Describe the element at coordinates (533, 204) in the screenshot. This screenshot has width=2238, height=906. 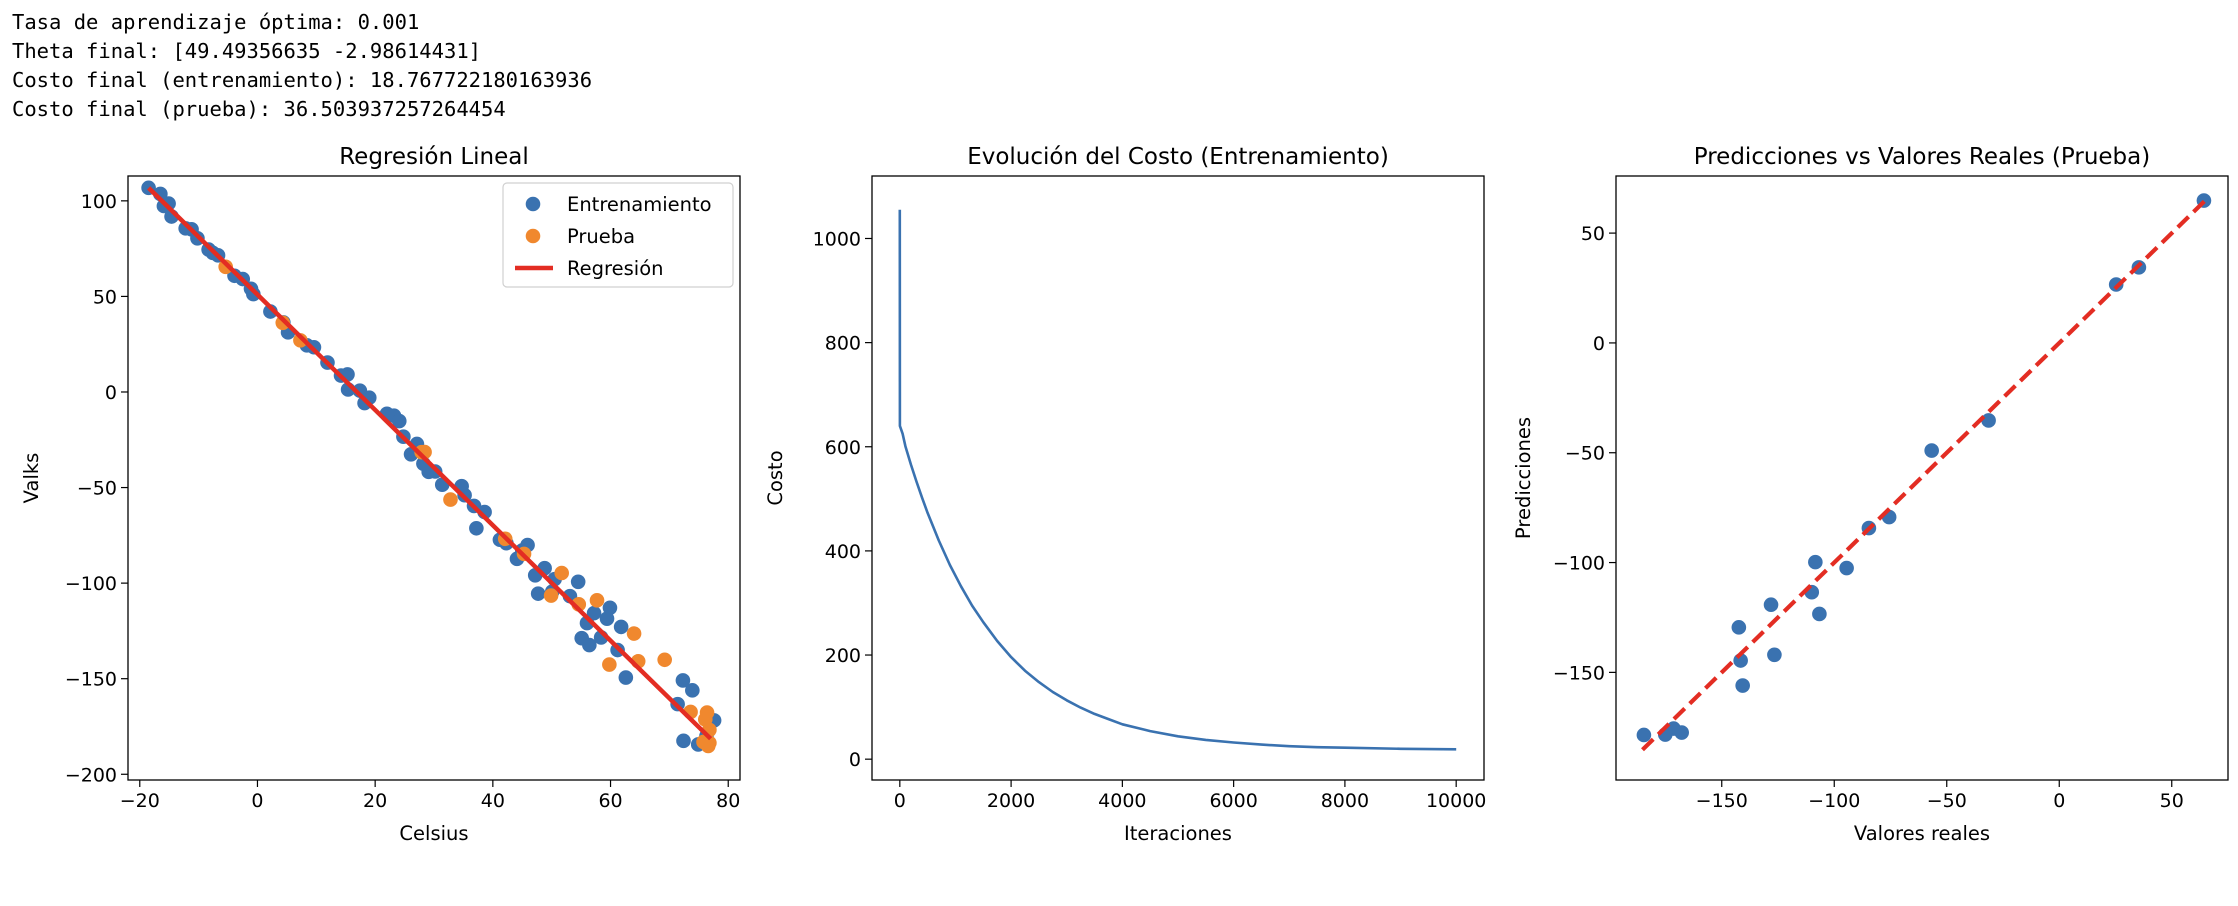
I see `legend-marker-train` at that location.